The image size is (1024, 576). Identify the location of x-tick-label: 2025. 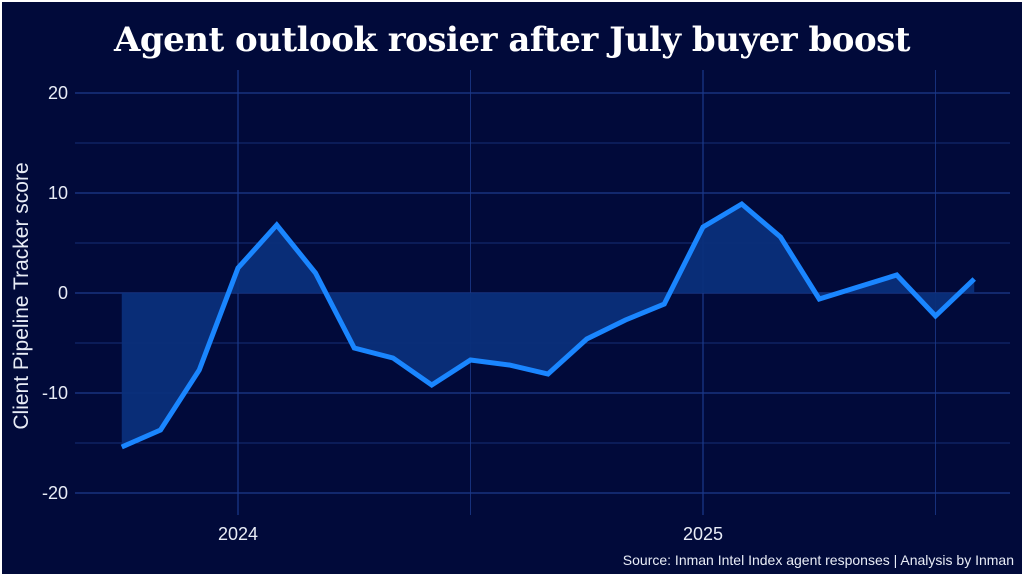
(703, 534).